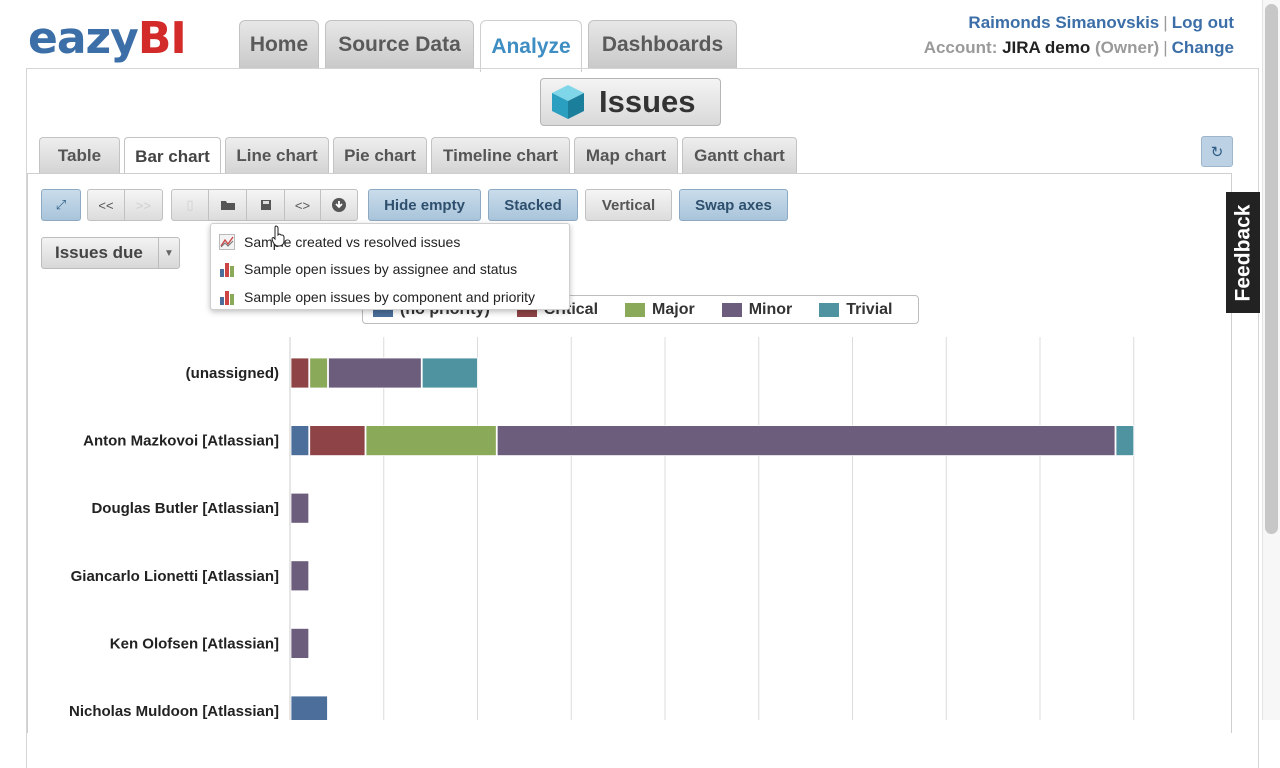  What do you see at coordinates (662, 44) in the screenshot?
I see `nav-tab-dashboards: Dashboards` at bounding box center [662, 44].